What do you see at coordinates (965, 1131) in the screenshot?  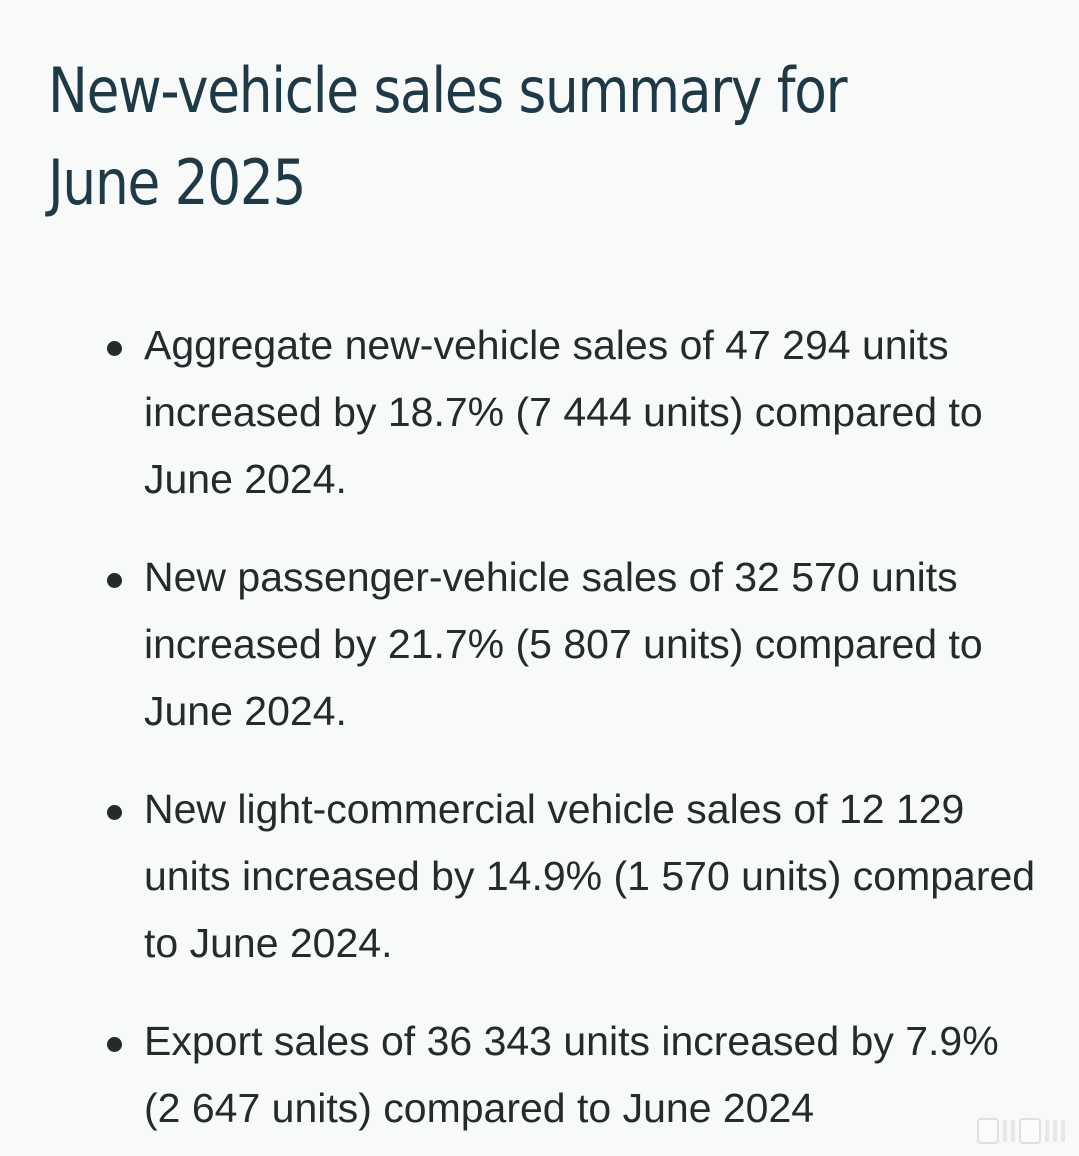 I see `watermark-icon` at bounding box center [965, 1131].